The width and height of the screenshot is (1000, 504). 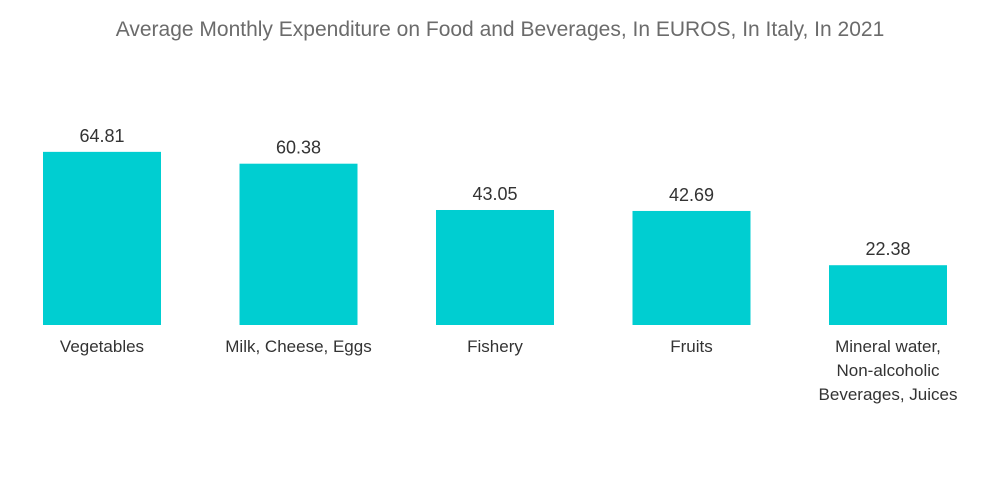 I want to click on category-label-2: Milk, Cheese, Eggs, so click(x=298, y=346).